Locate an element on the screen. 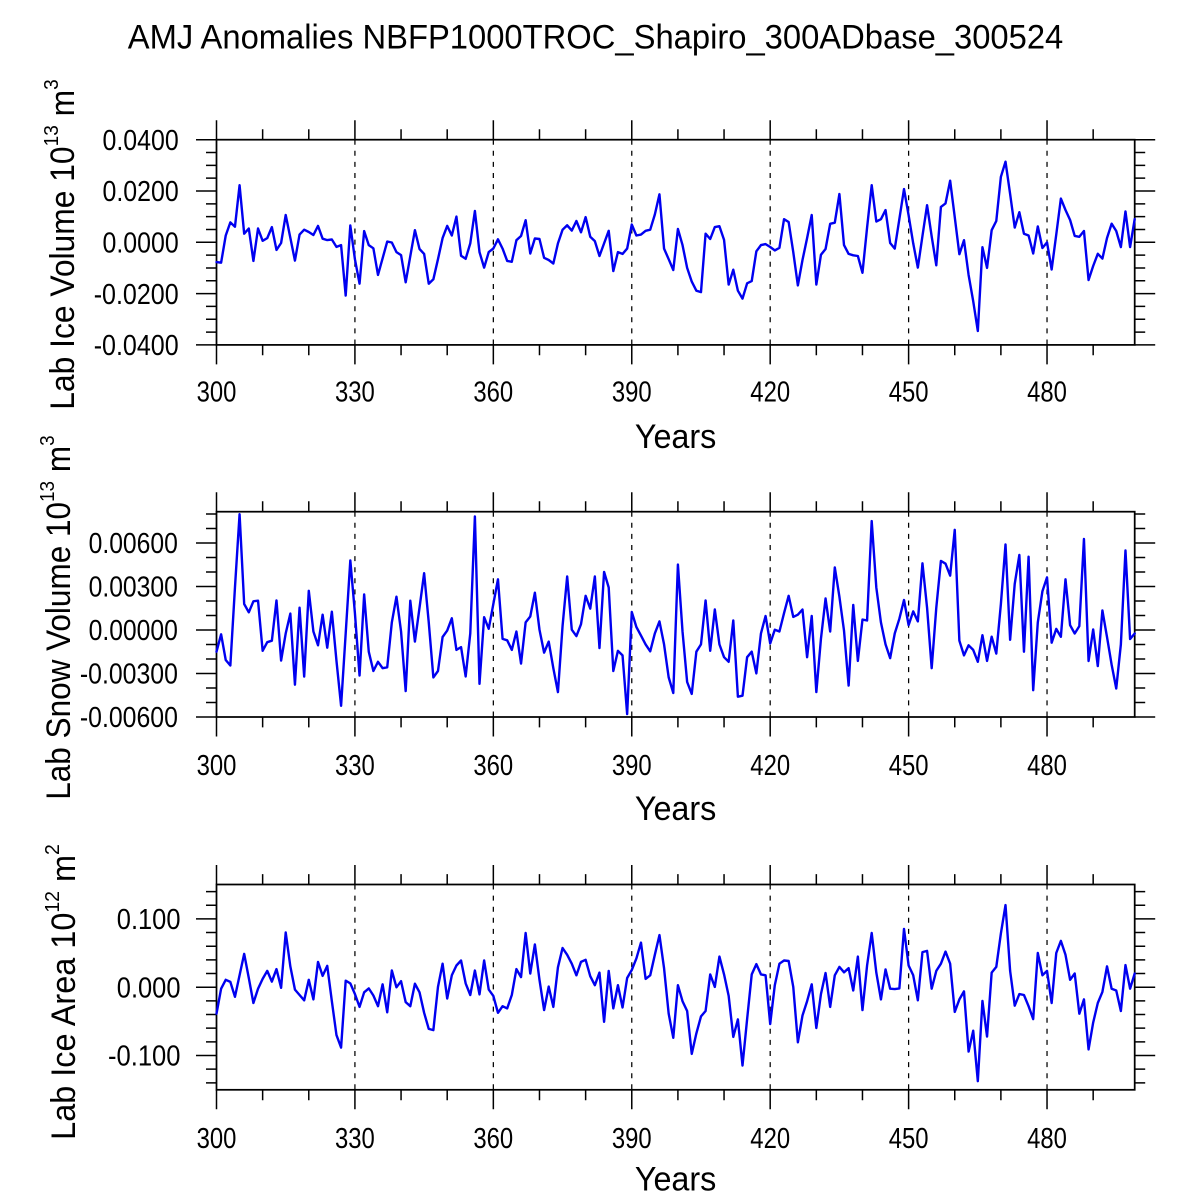 The height and width of the screenshot is (1199, 1197). svg-text: -0.00300 is located at coordinates (129, 675).